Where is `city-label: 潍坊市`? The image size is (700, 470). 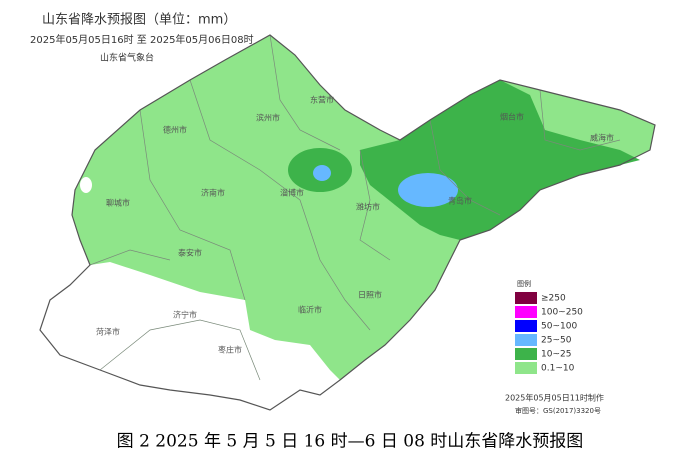
city-label: 潍坊市 is located at coordinates (368, 207).